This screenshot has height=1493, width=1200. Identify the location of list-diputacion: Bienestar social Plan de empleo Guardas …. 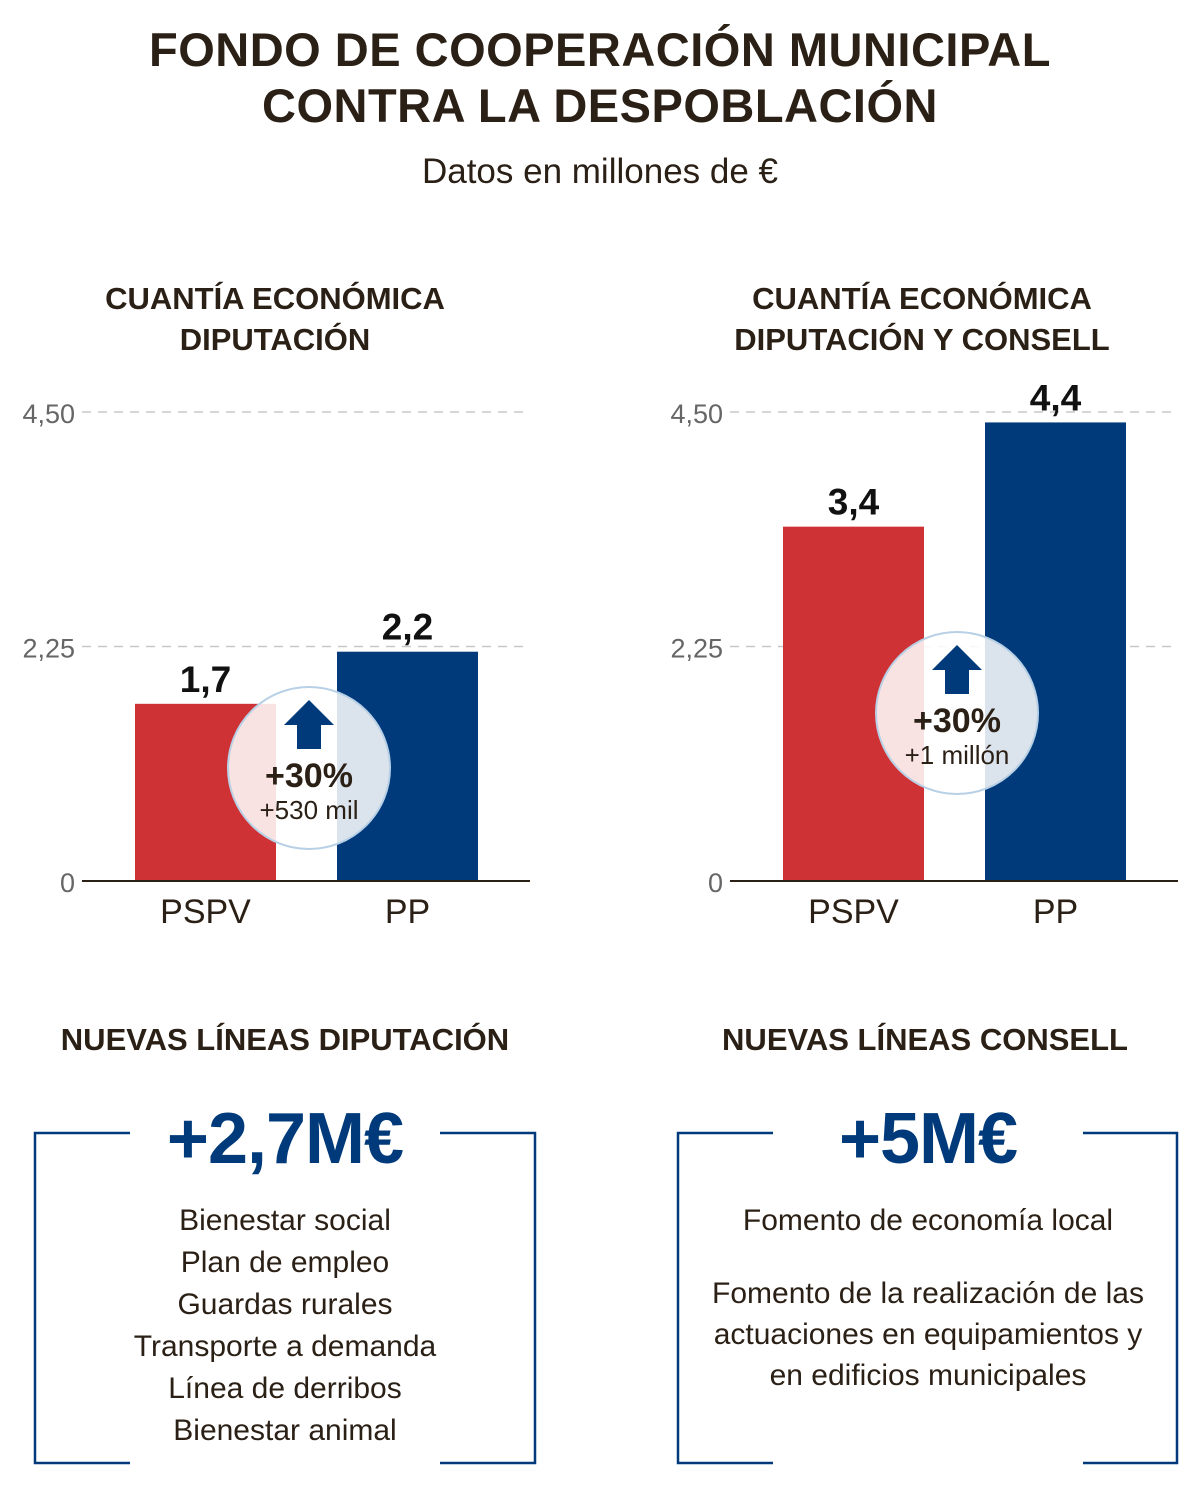
(285, 1326).